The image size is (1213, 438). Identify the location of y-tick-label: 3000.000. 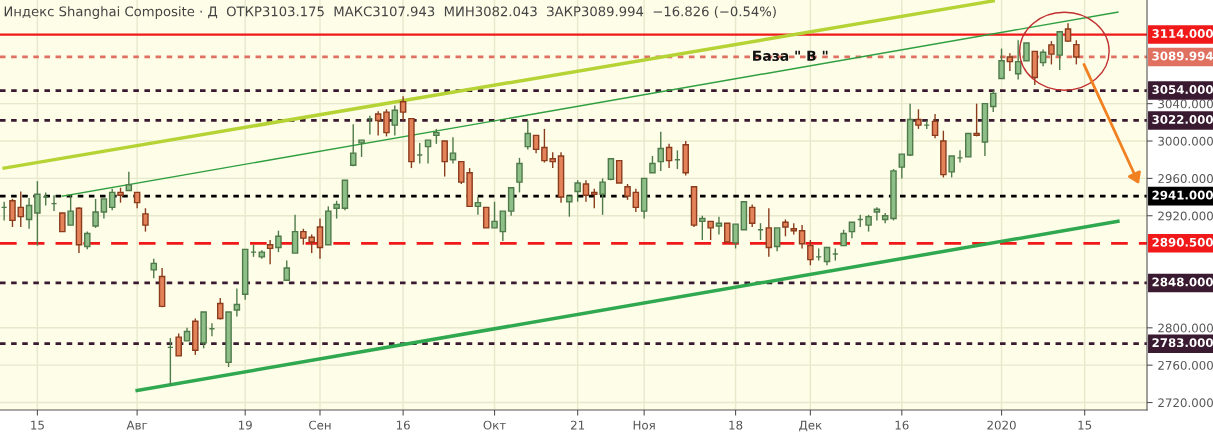
(1185, 141).